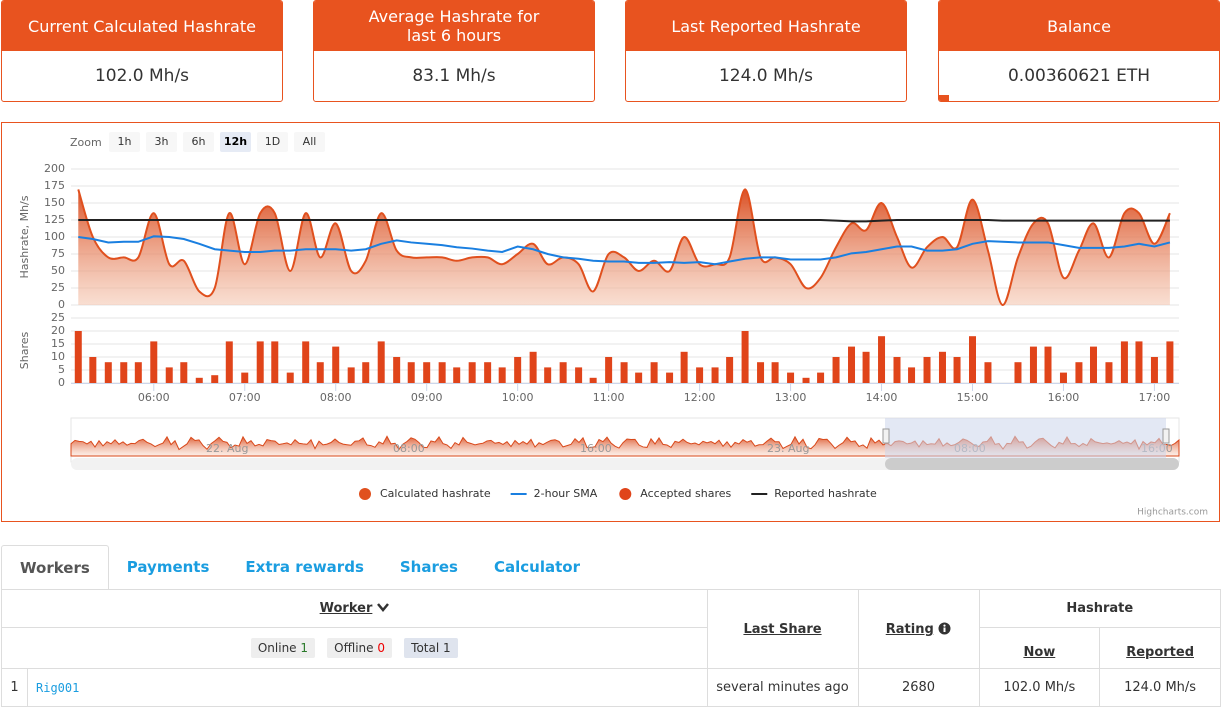 This screenshot has height=707, width=1222. I want to click on info-icon, so click(944, 628).